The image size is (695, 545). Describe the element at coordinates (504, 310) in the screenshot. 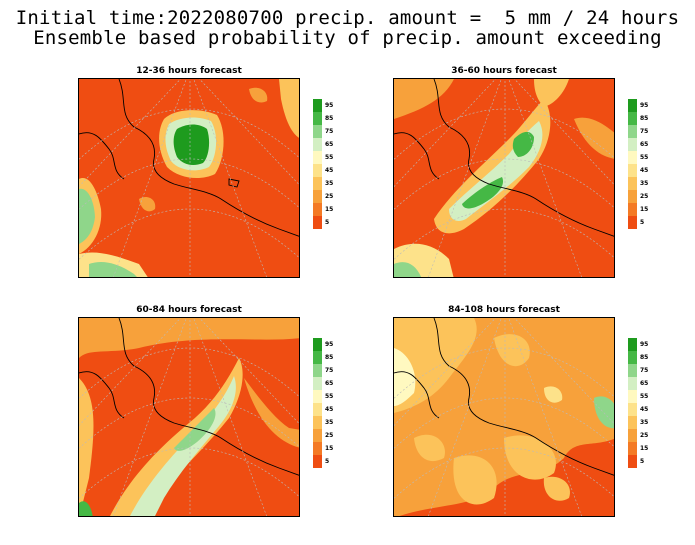

I see `panel-title: 84-108 hours forecast` at that location.